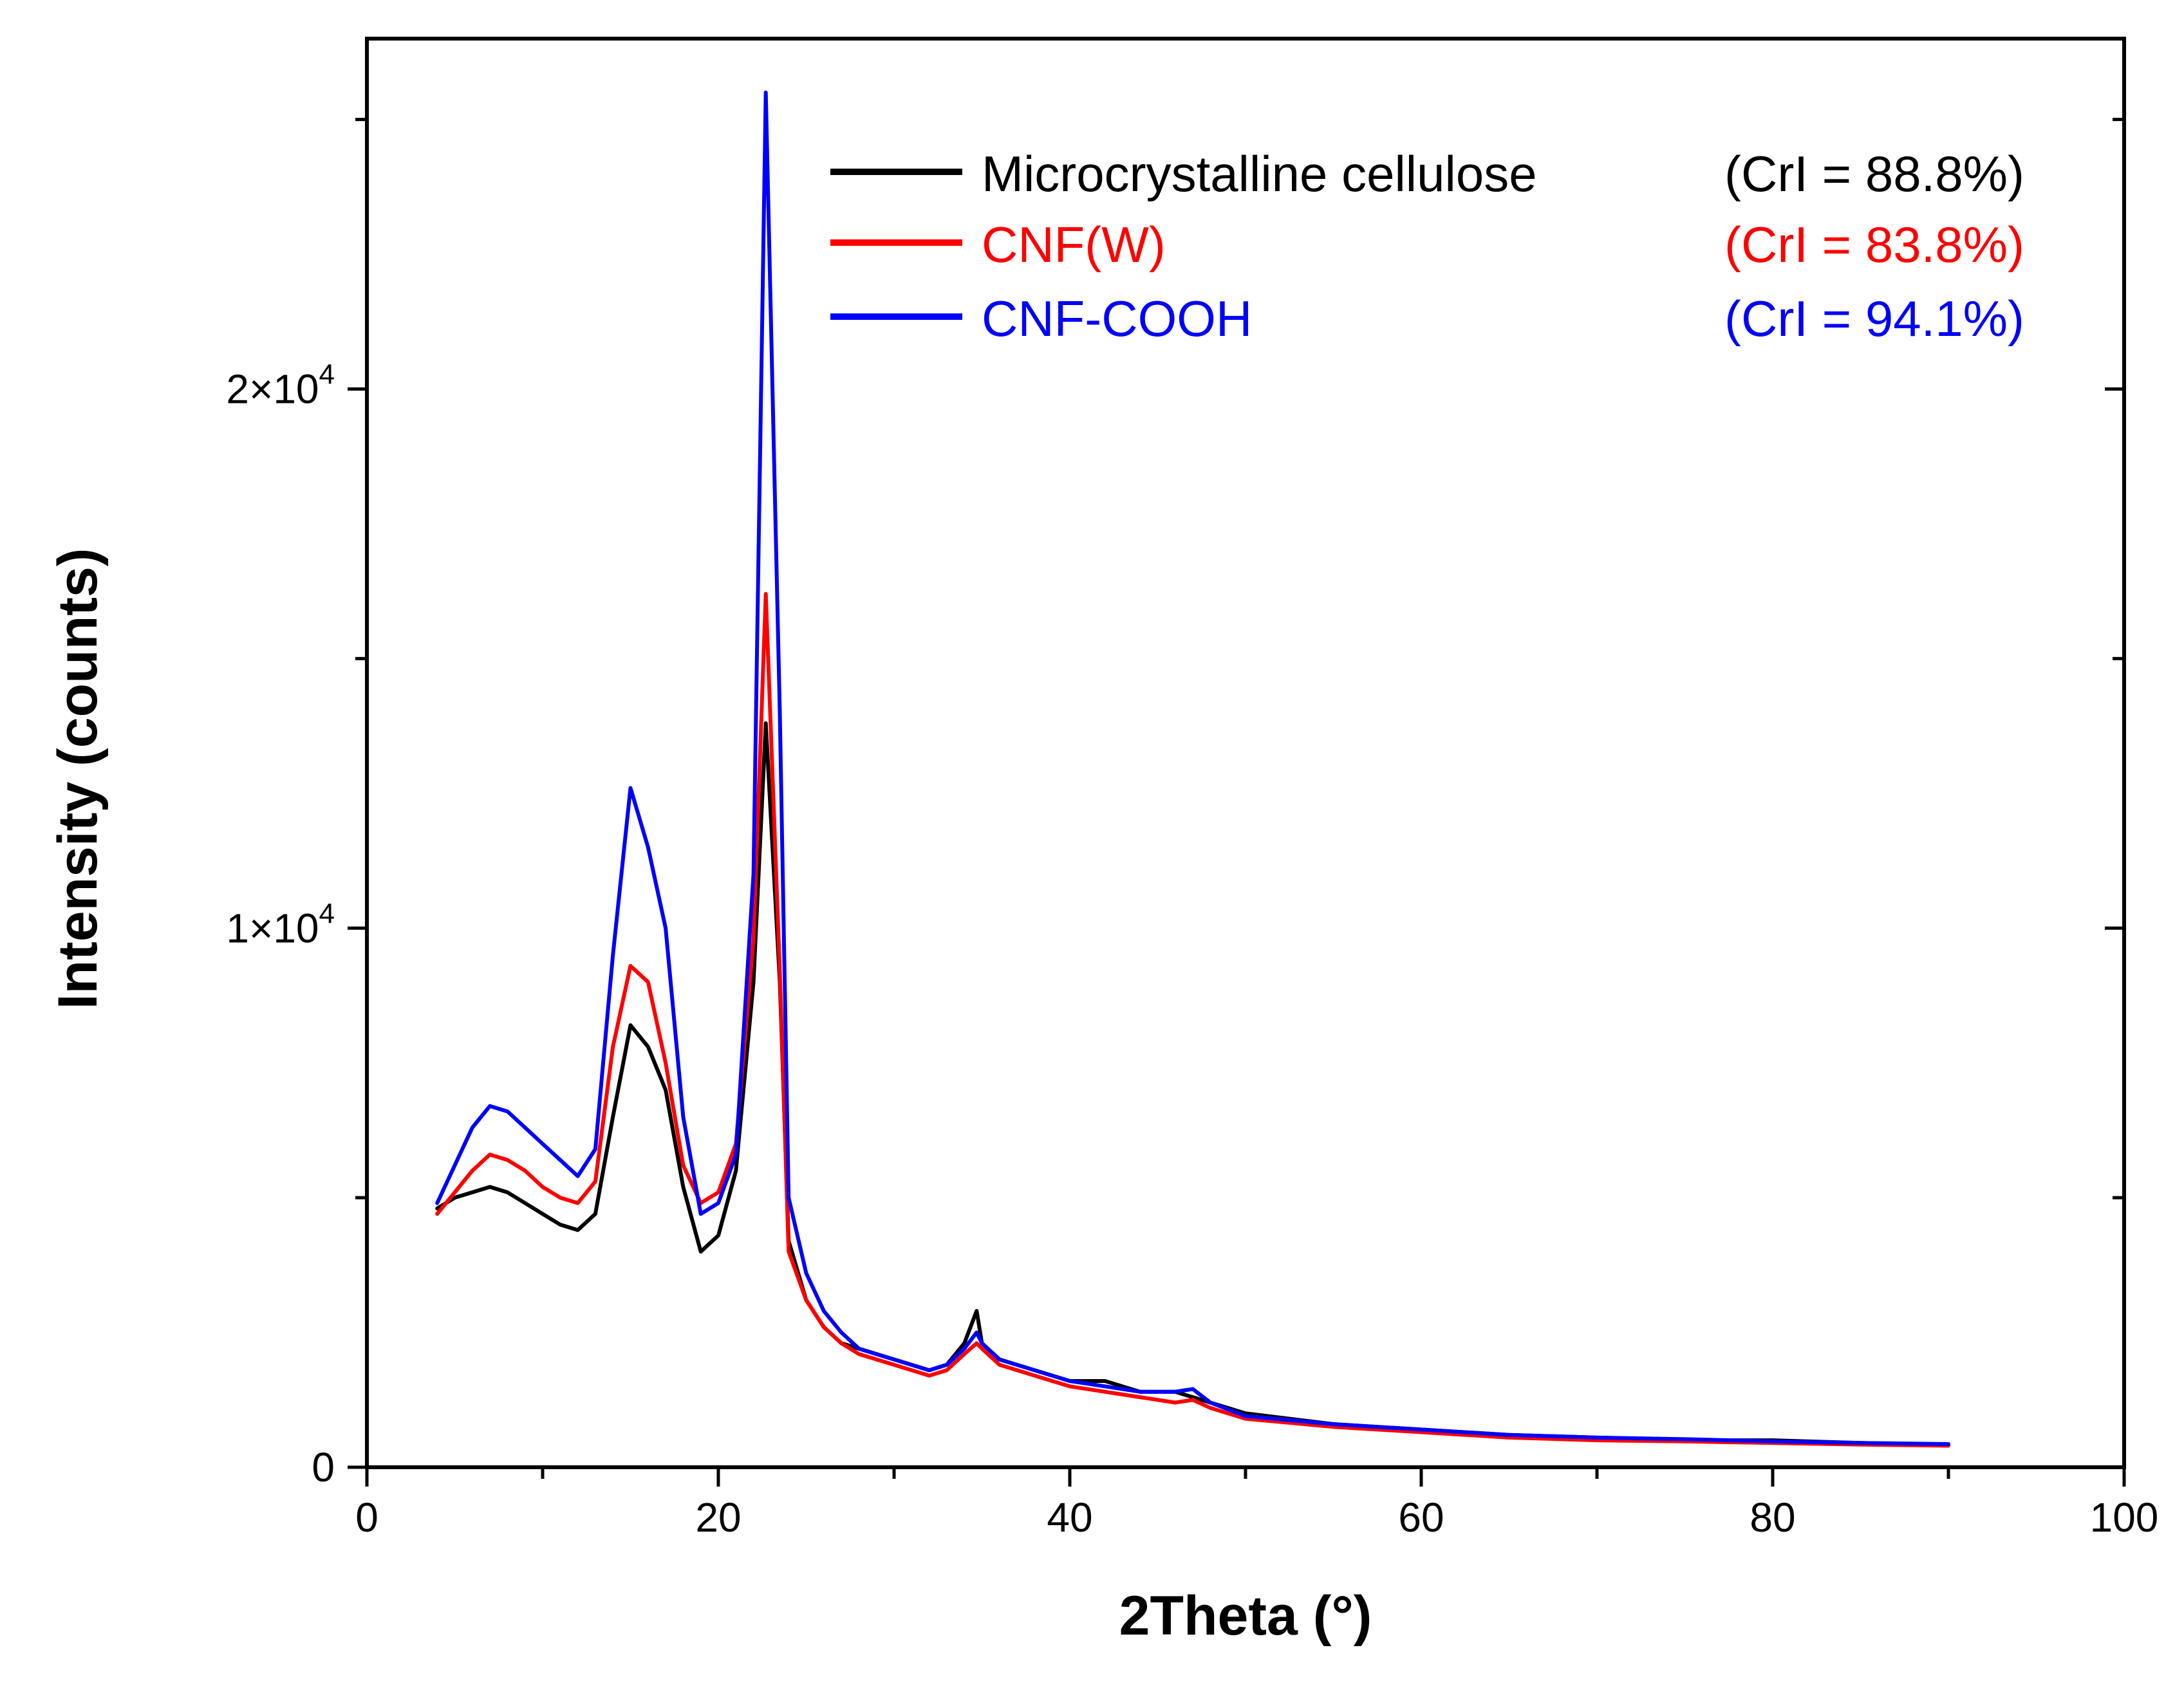 The image size is (2184, 1706). What do you see at coordinates (1874, 318) in the screenshot?
I see `legend-crl-cnf-cooh: (CrI = 94.1%)` at bounding box center [1874, 318].